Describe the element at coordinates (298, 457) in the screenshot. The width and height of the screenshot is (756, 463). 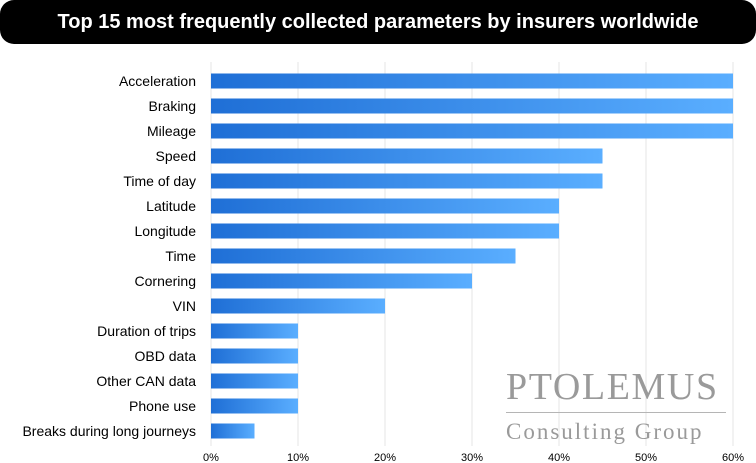
I see `x-tick-label: 10%` at that location.